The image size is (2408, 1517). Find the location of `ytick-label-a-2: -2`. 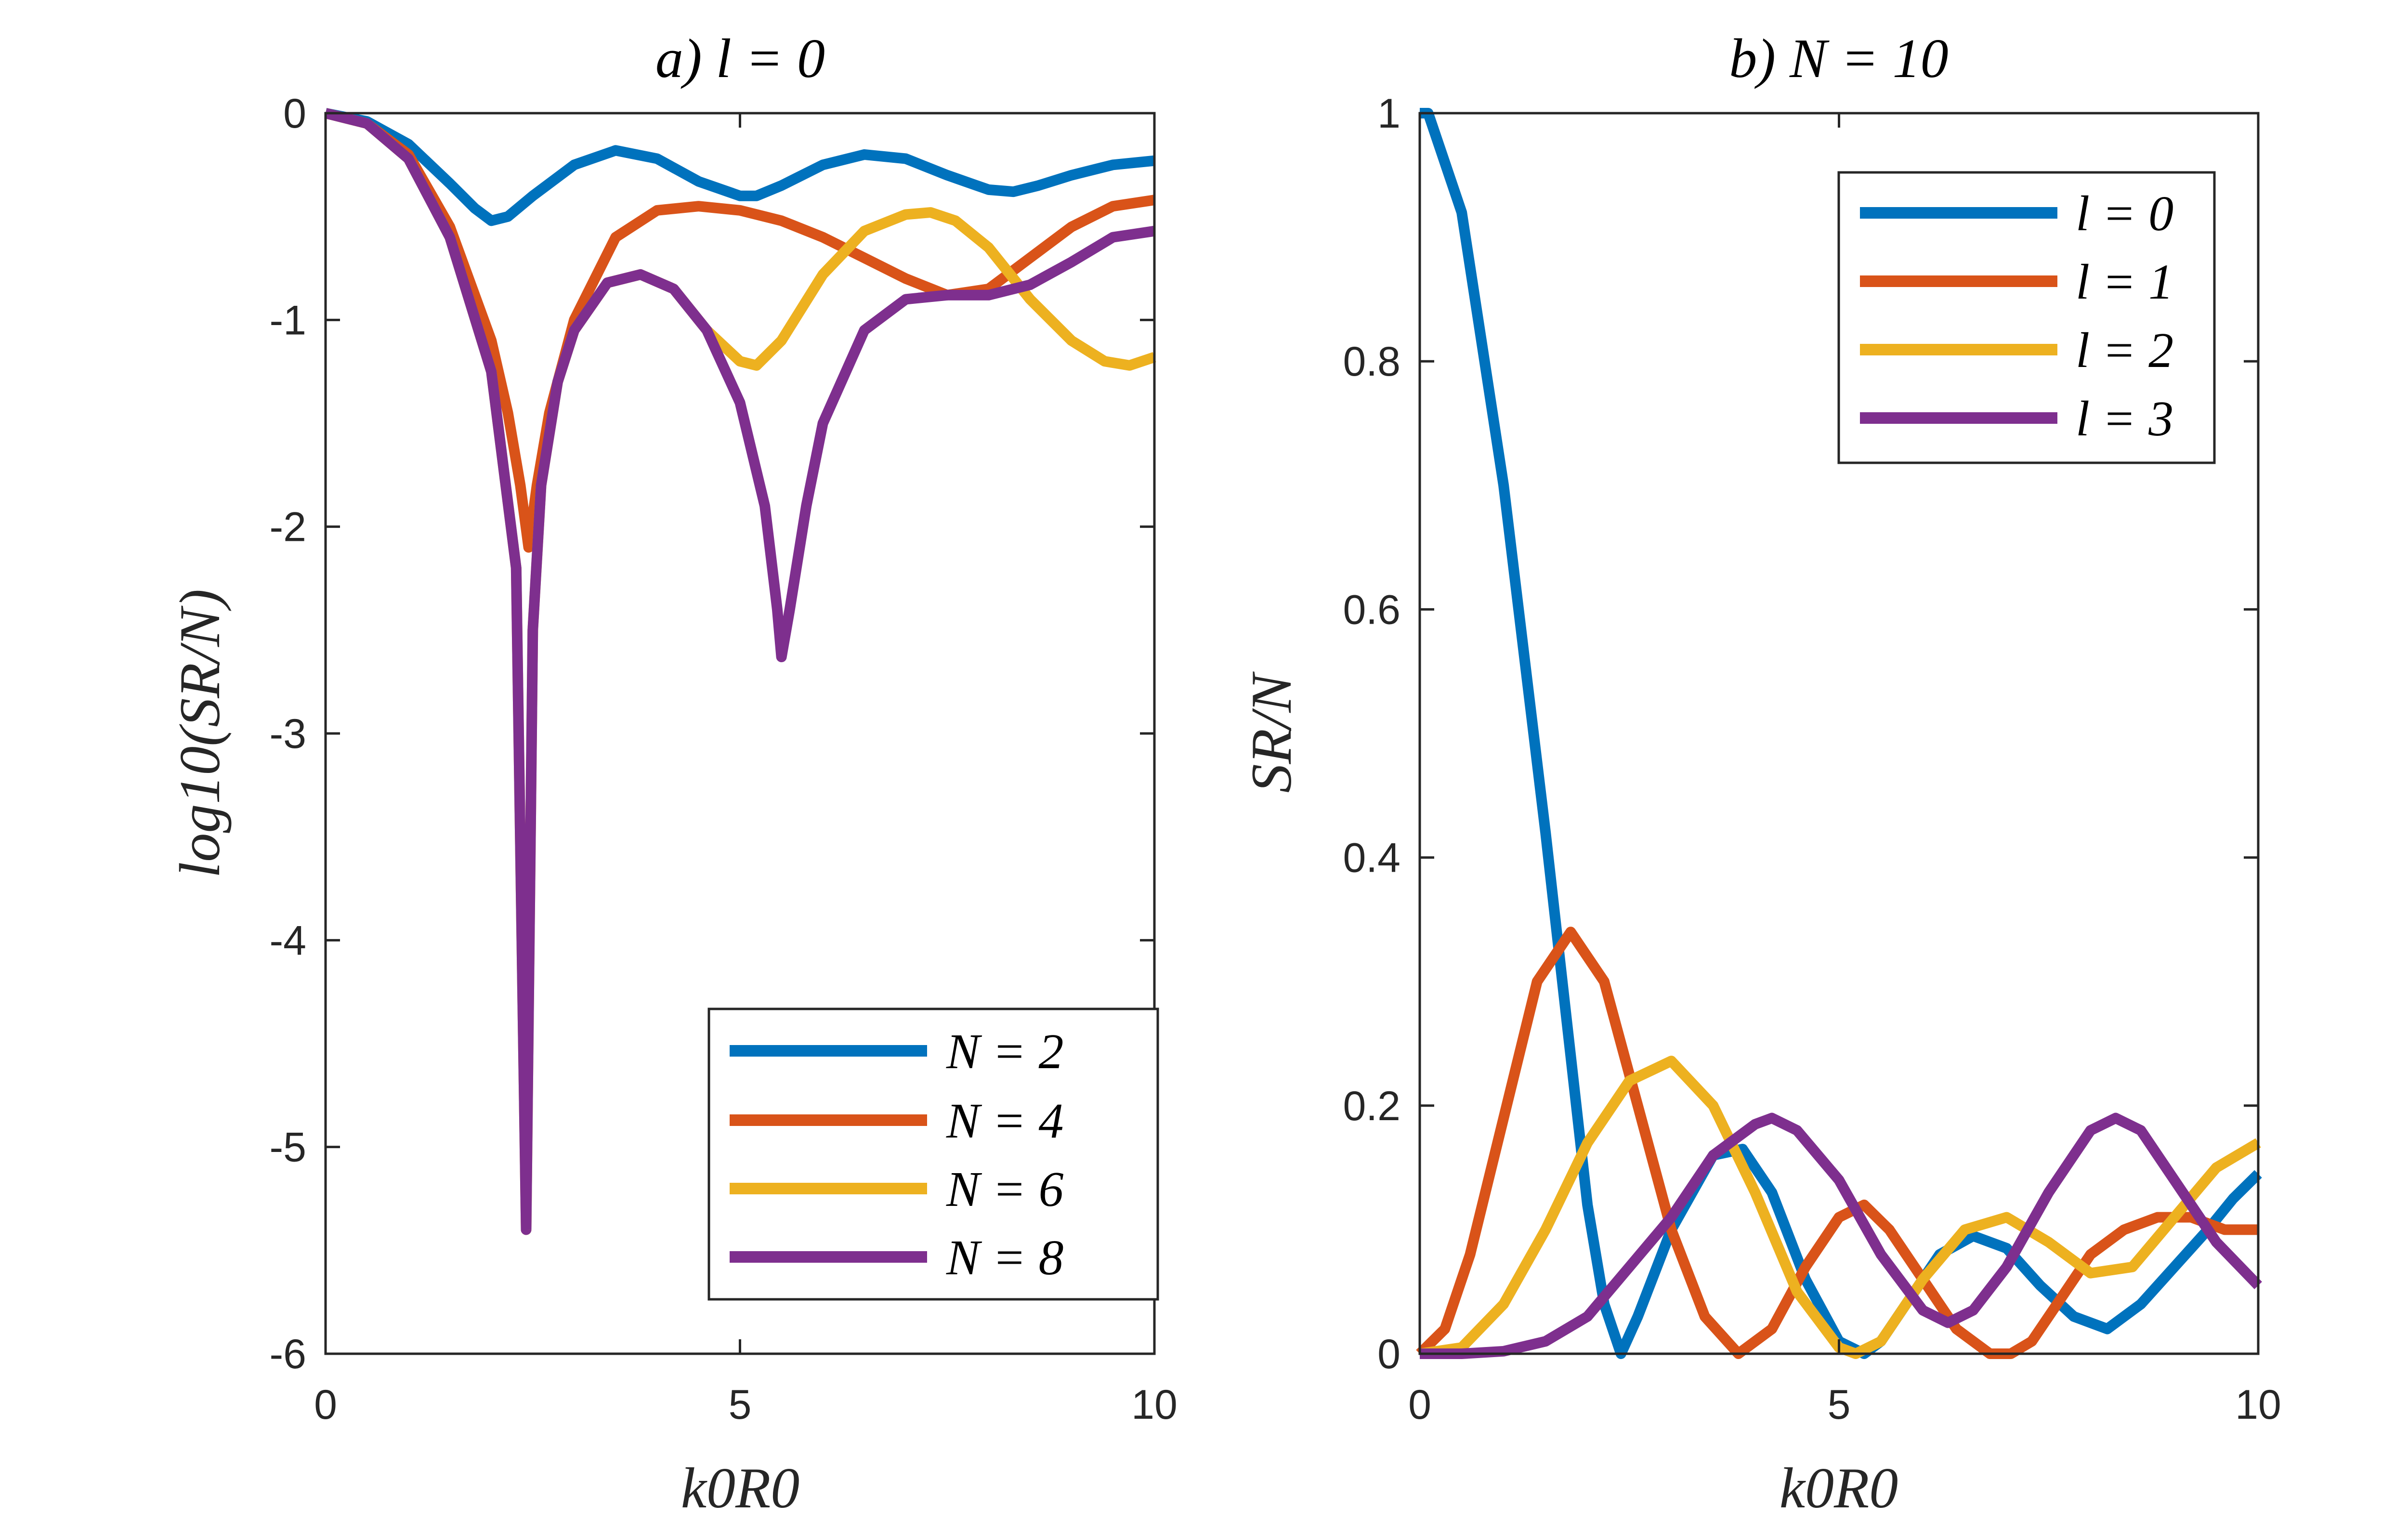

ytick-label-a-2: -2 is located at coordinates (288, 527).